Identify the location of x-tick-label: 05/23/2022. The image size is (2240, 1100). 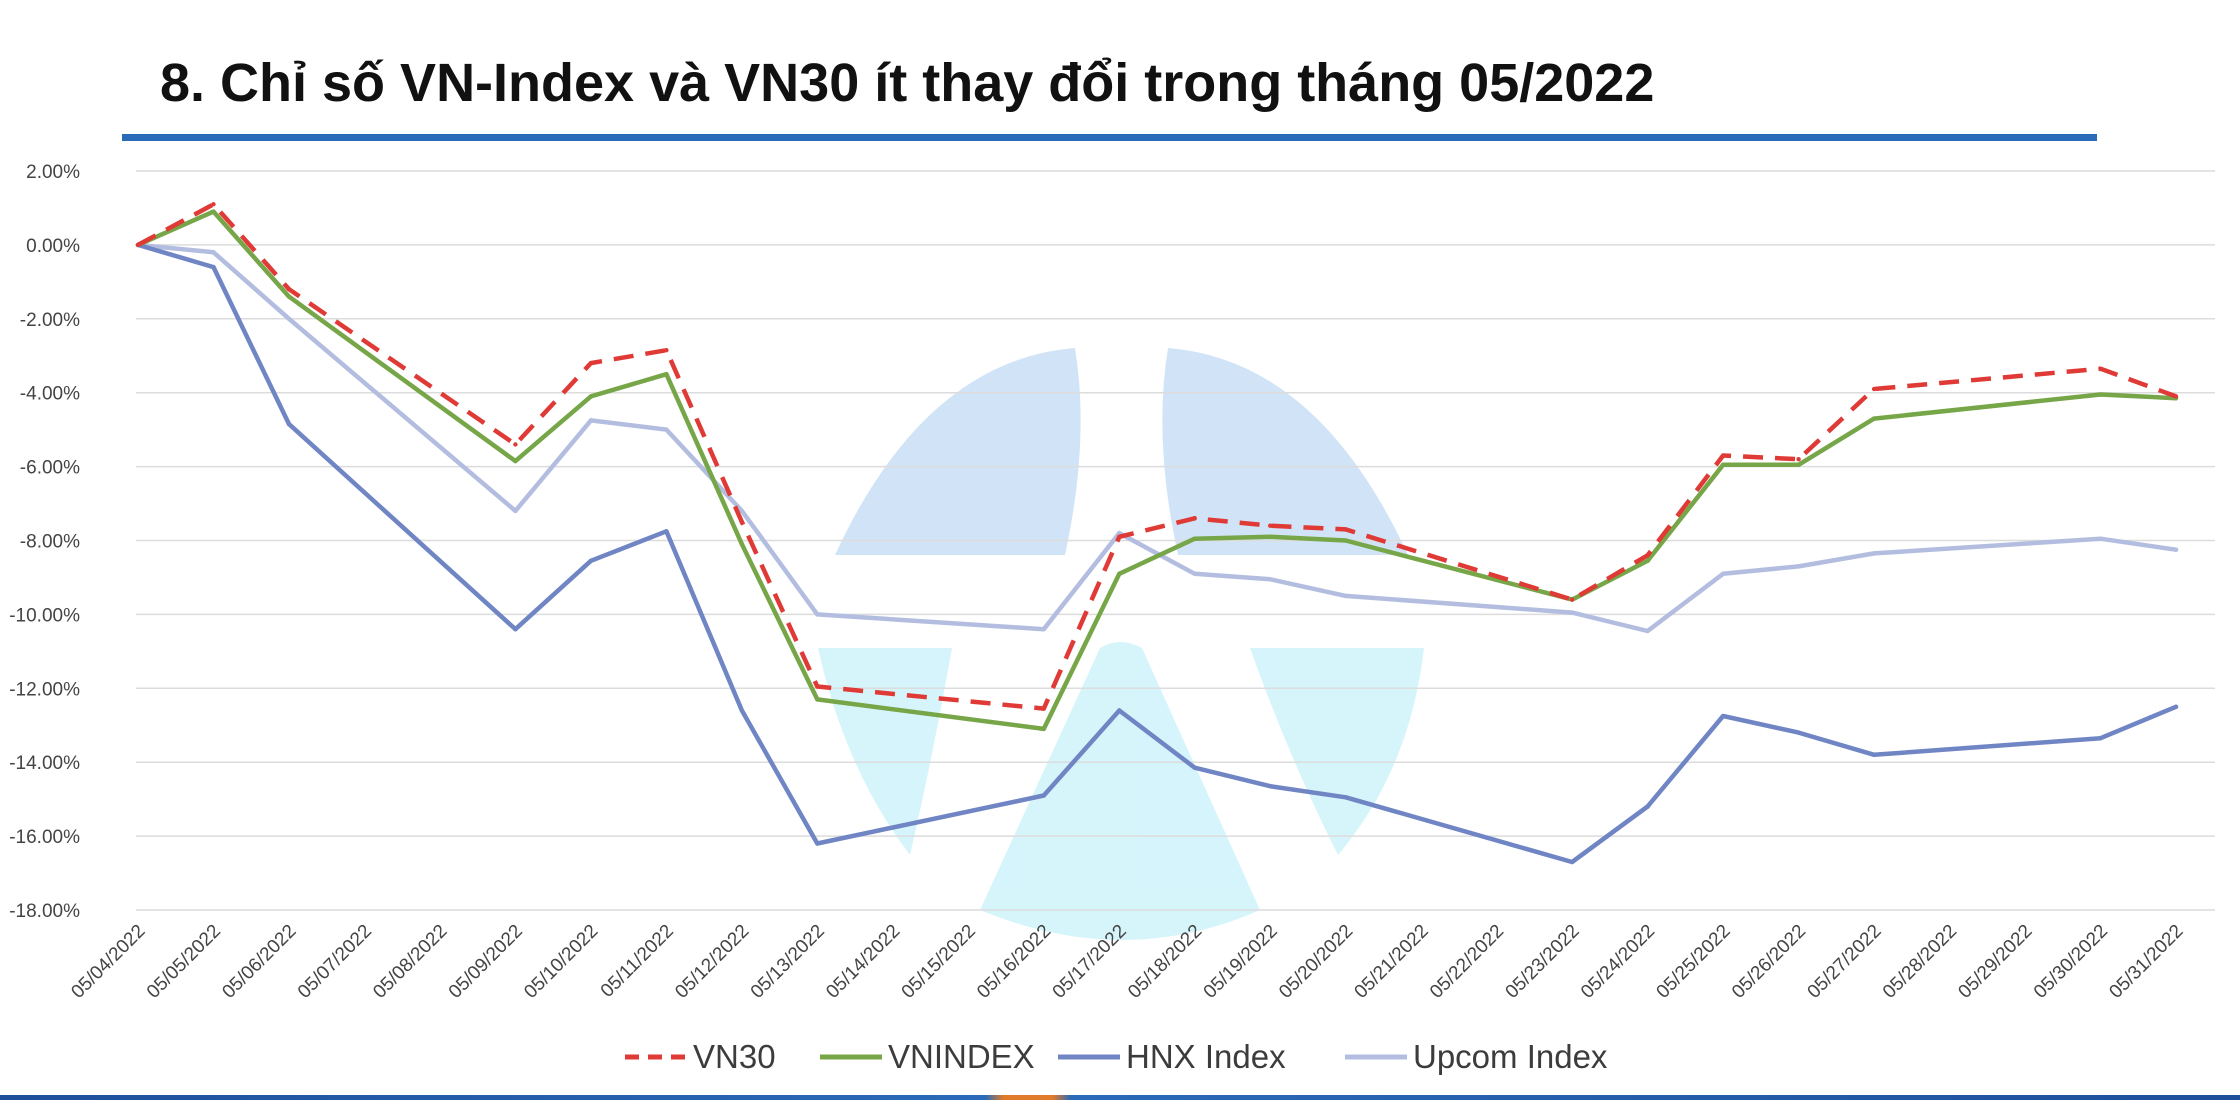
(1543, 962).